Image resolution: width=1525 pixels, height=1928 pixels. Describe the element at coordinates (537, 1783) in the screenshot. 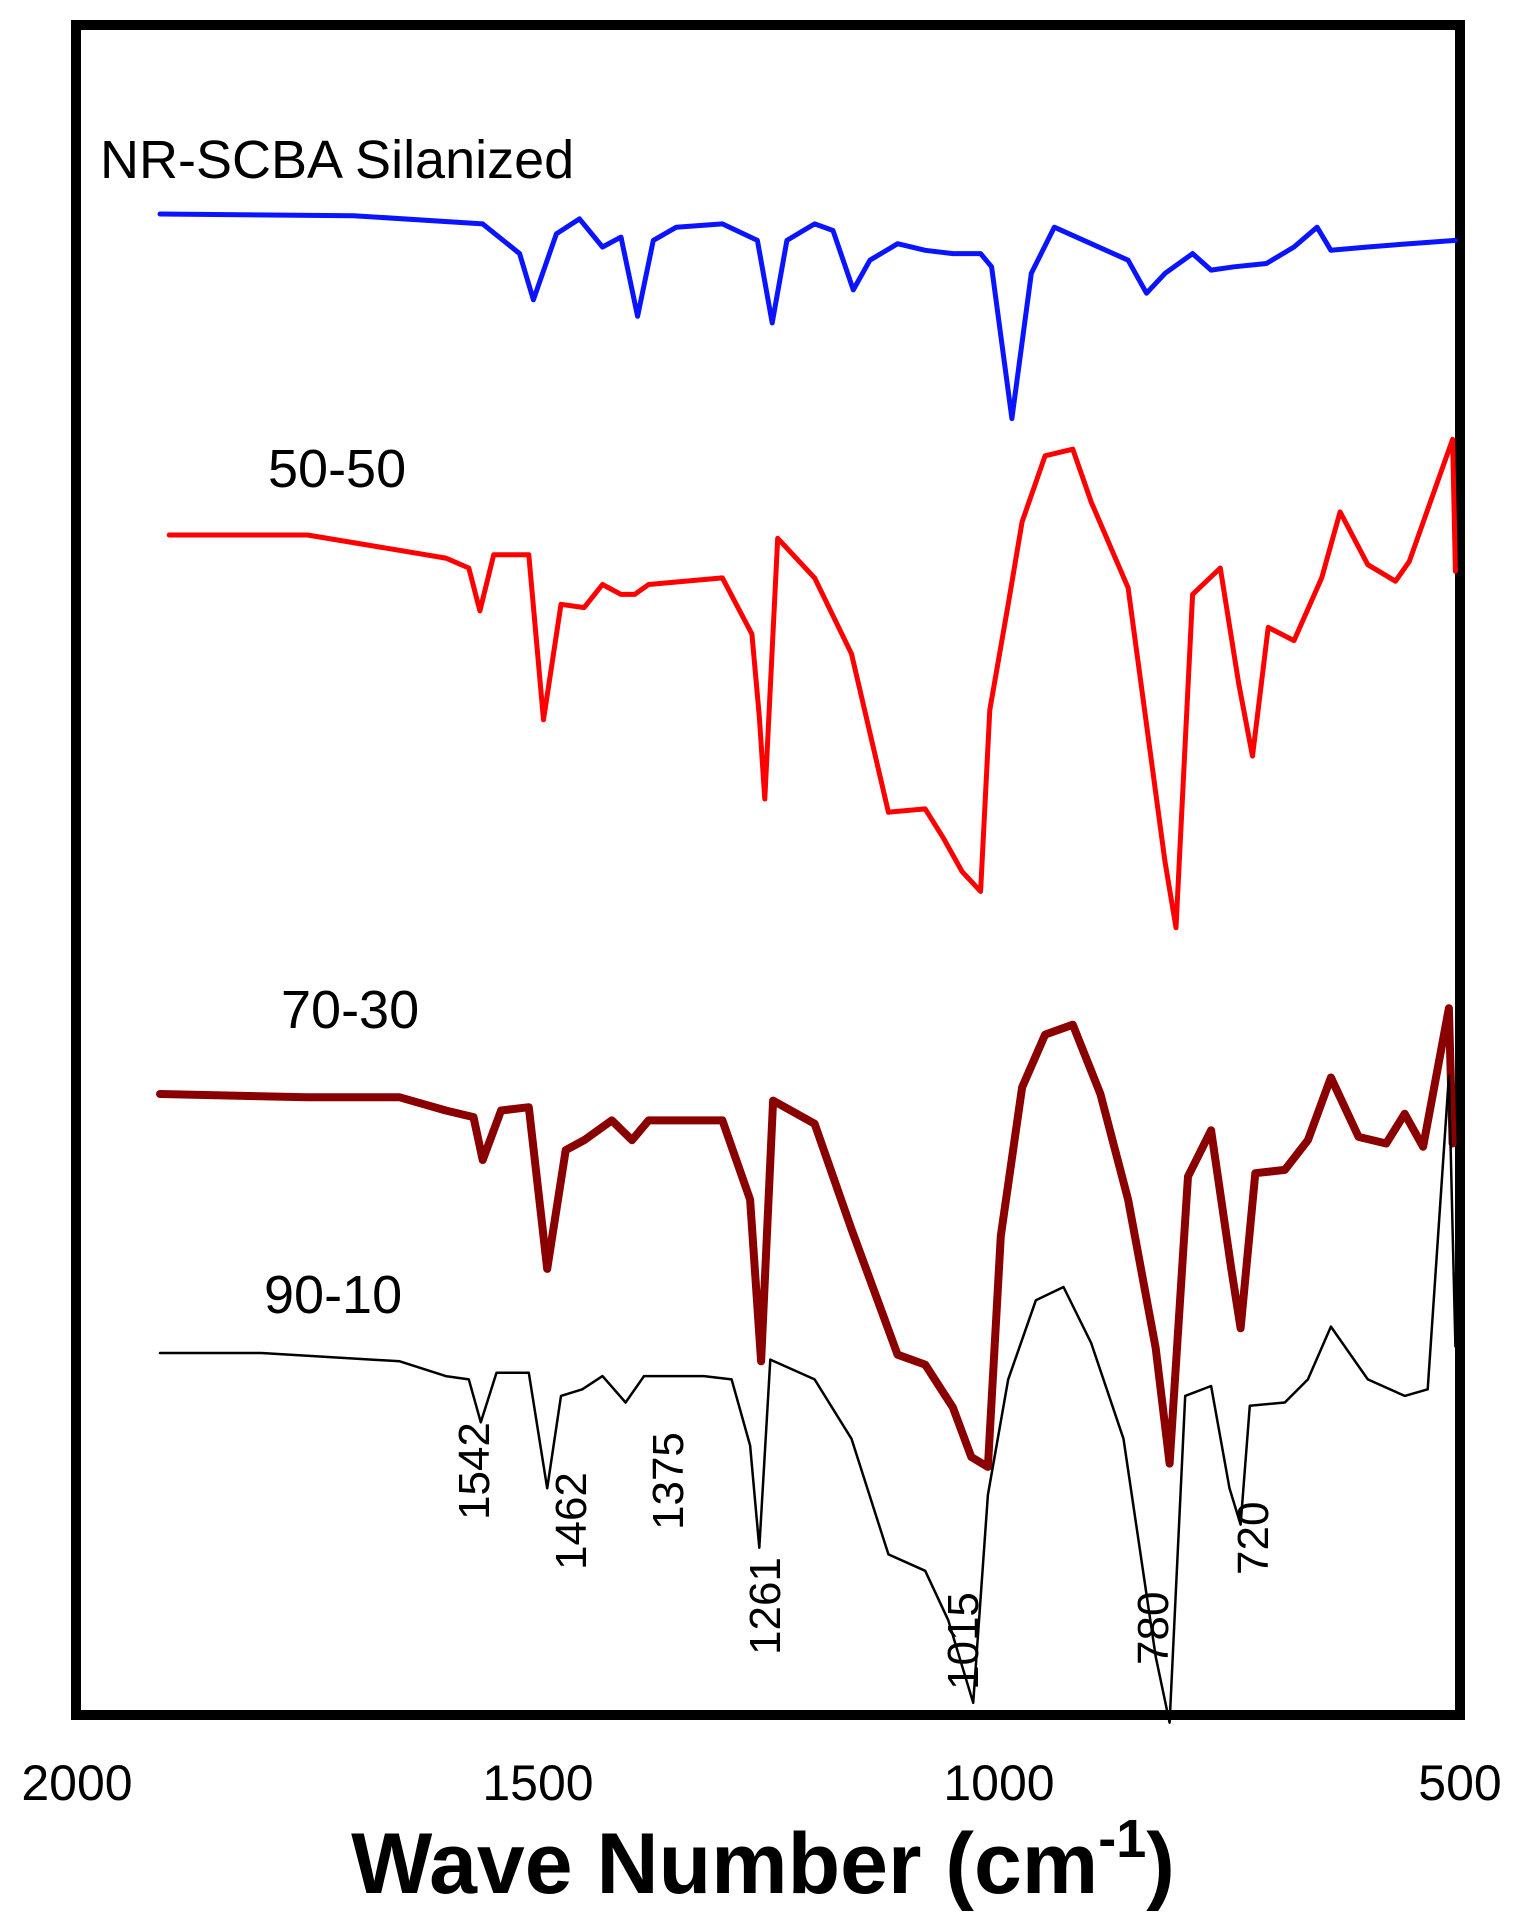

I see `x-tick-label-1500: 1500` at that location.